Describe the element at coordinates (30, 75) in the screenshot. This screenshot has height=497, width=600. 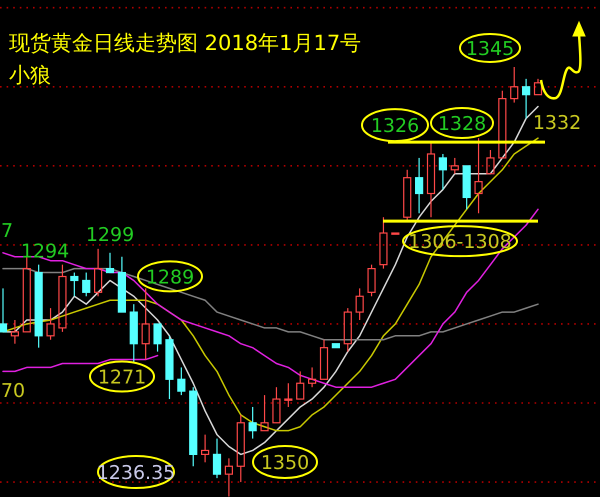
I see `subtitle: 小狼` at that location.